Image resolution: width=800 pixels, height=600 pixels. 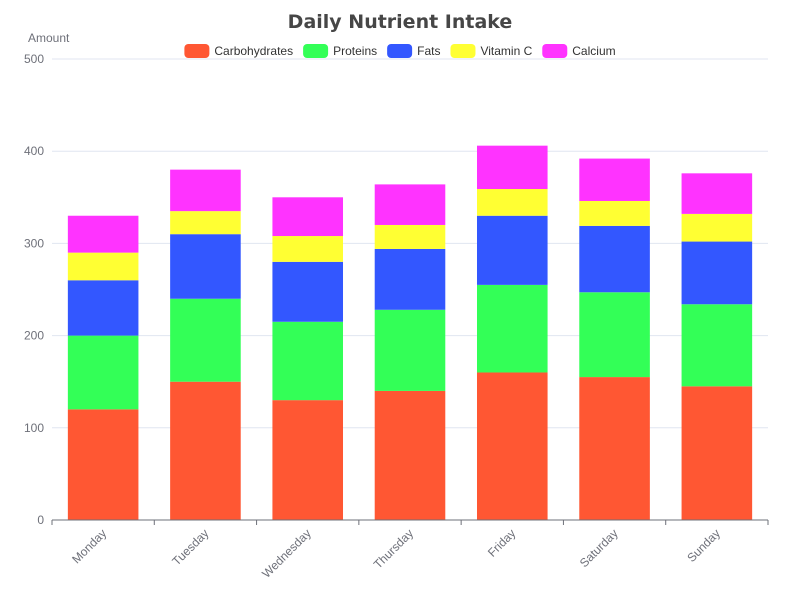 What do you see at coordinates (308, 361) in the screenshot?
I see `bar-proteins-wednesday` at bounding box center [308, 361].